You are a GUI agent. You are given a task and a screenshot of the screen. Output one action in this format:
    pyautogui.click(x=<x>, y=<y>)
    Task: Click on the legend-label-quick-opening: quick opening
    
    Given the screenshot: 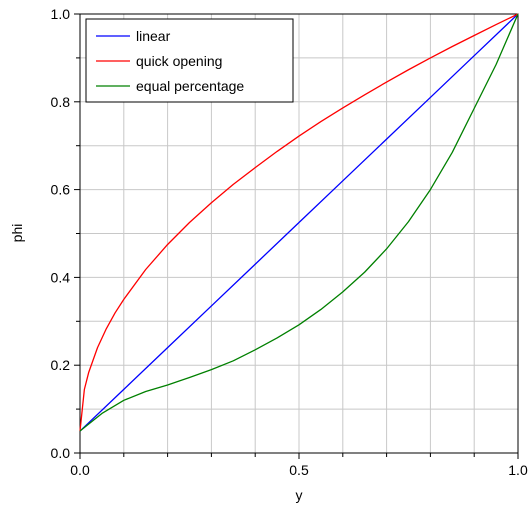 What is the action you would take?
    pyautogui.click(x=179, y=61)
    